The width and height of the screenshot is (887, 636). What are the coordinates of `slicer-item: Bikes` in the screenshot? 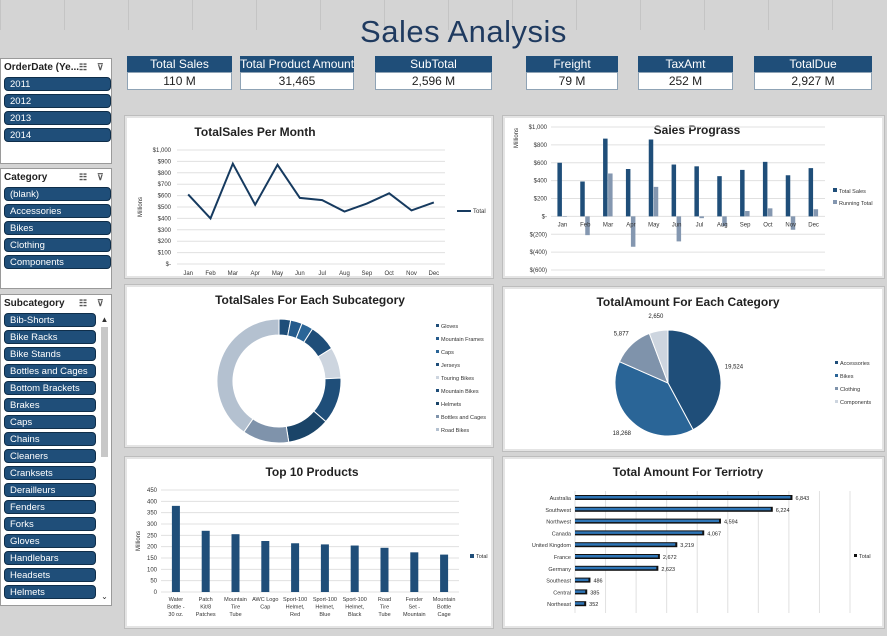 It's located at (57, 228).